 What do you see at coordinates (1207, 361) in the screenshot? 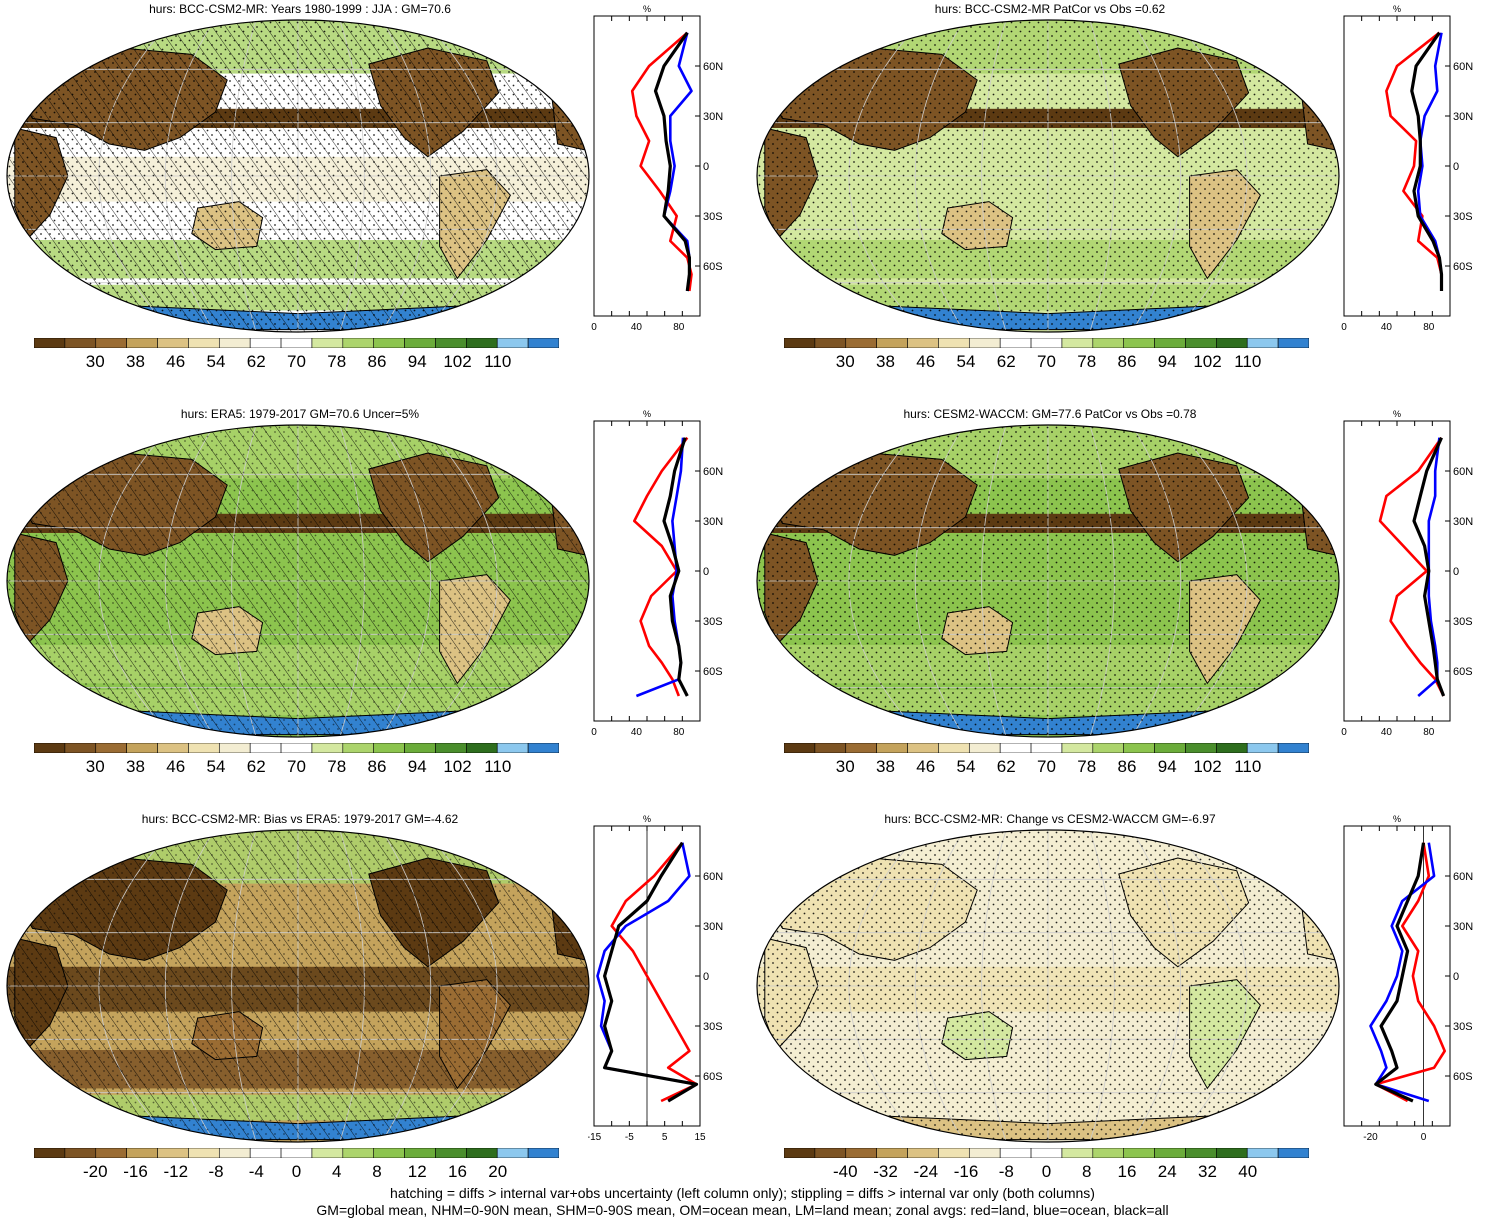
I see `colorbar-label: 102` at bounding box center [1207, 361].